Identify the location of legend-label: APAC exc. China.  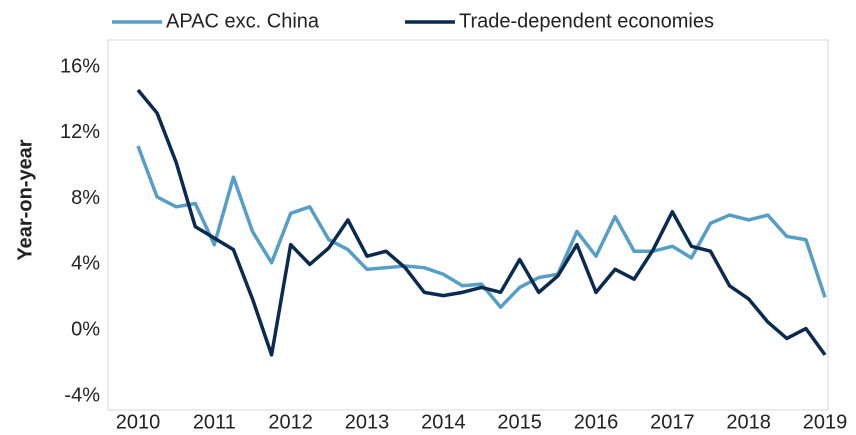
(243, 21).